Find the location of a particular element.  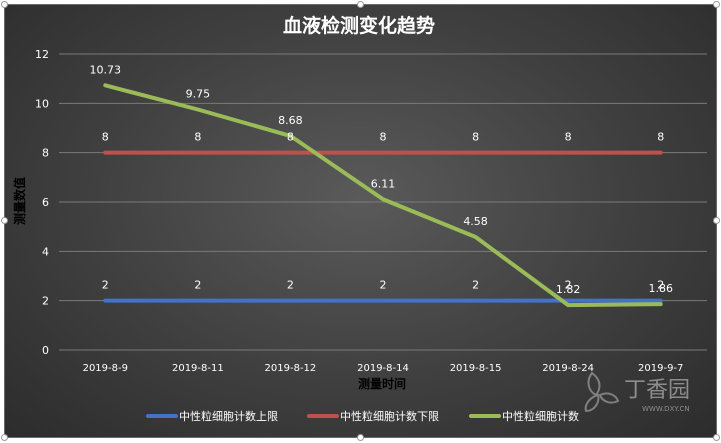

y-tick-label: 4 is located at coordinates (45, 251).